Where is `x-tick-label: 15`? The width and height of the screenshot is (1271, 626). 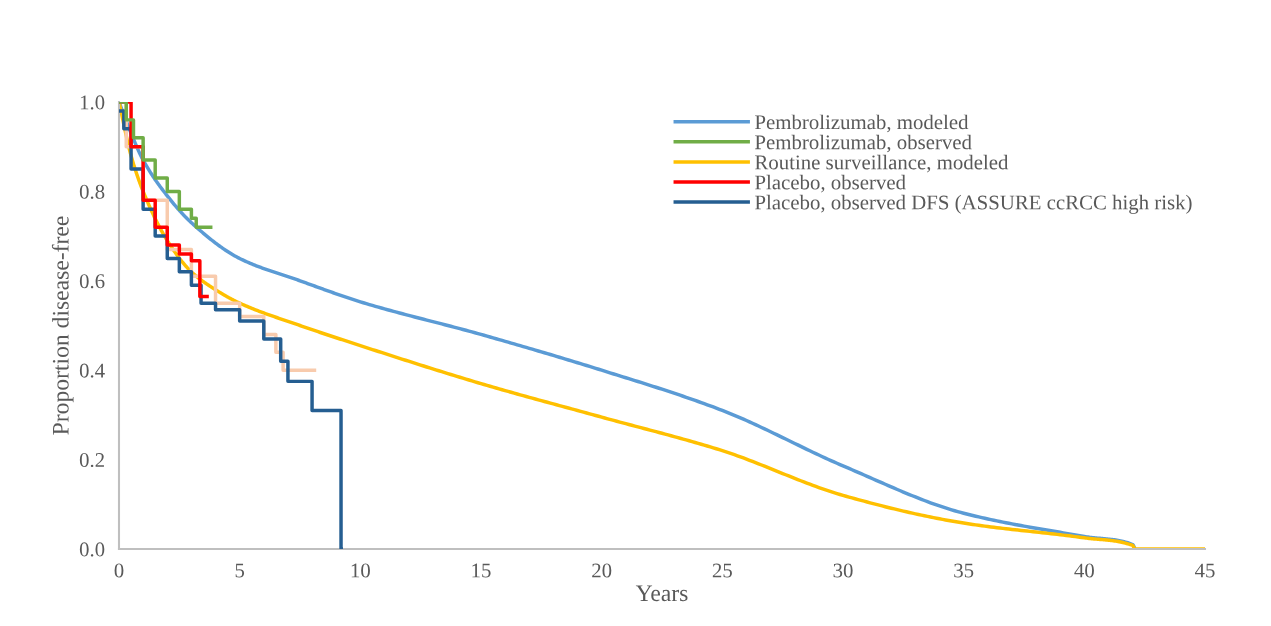 x-tick-label: 15 is located at coordinates (481, 570).